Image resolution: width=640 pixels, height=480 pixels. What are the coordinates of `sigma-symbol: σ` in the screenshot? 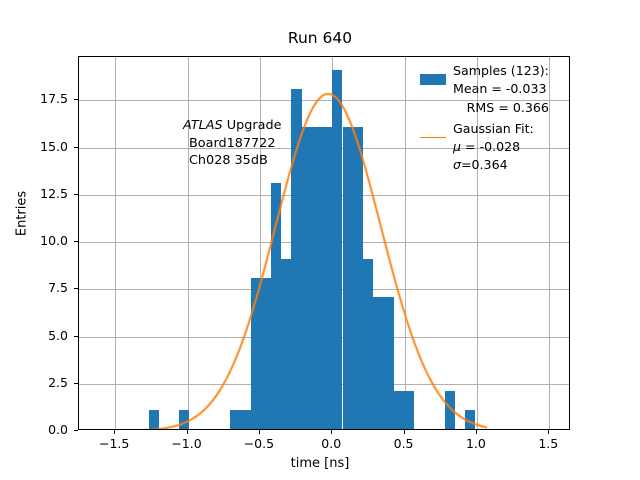 It's located at (457, 165).